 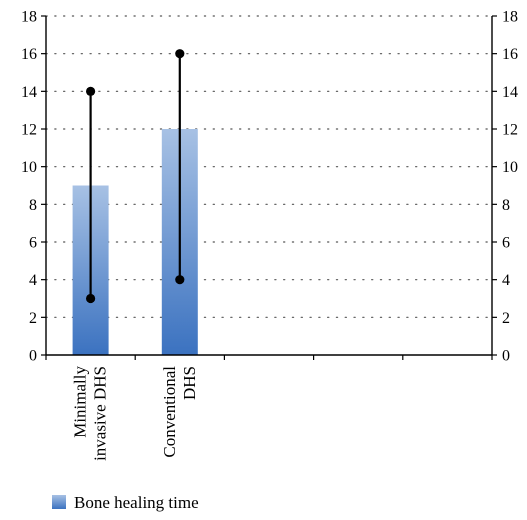 What do you see at coordinates (29, 17) in the screenshot?
I see `y-tick-label-left: 18` at bounding box center [29, 17].